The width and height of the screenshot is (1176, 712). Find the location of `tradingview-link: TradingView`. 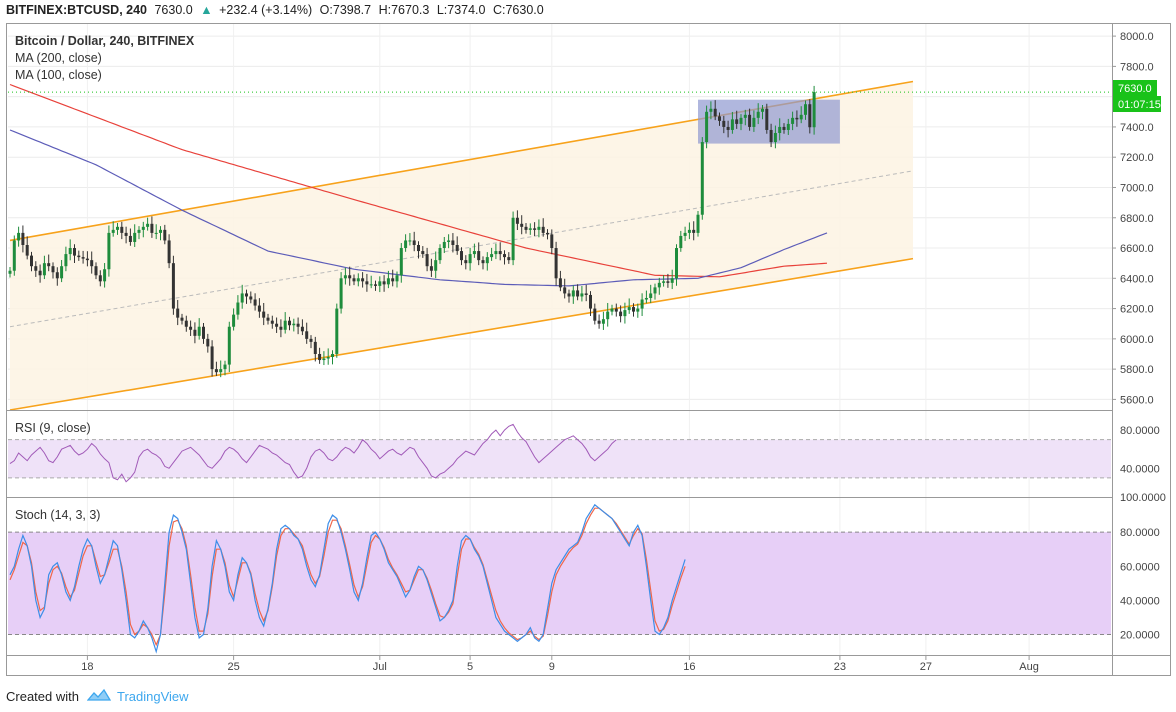

tradingview-link: TradingView is located at coordinates (152, 696).